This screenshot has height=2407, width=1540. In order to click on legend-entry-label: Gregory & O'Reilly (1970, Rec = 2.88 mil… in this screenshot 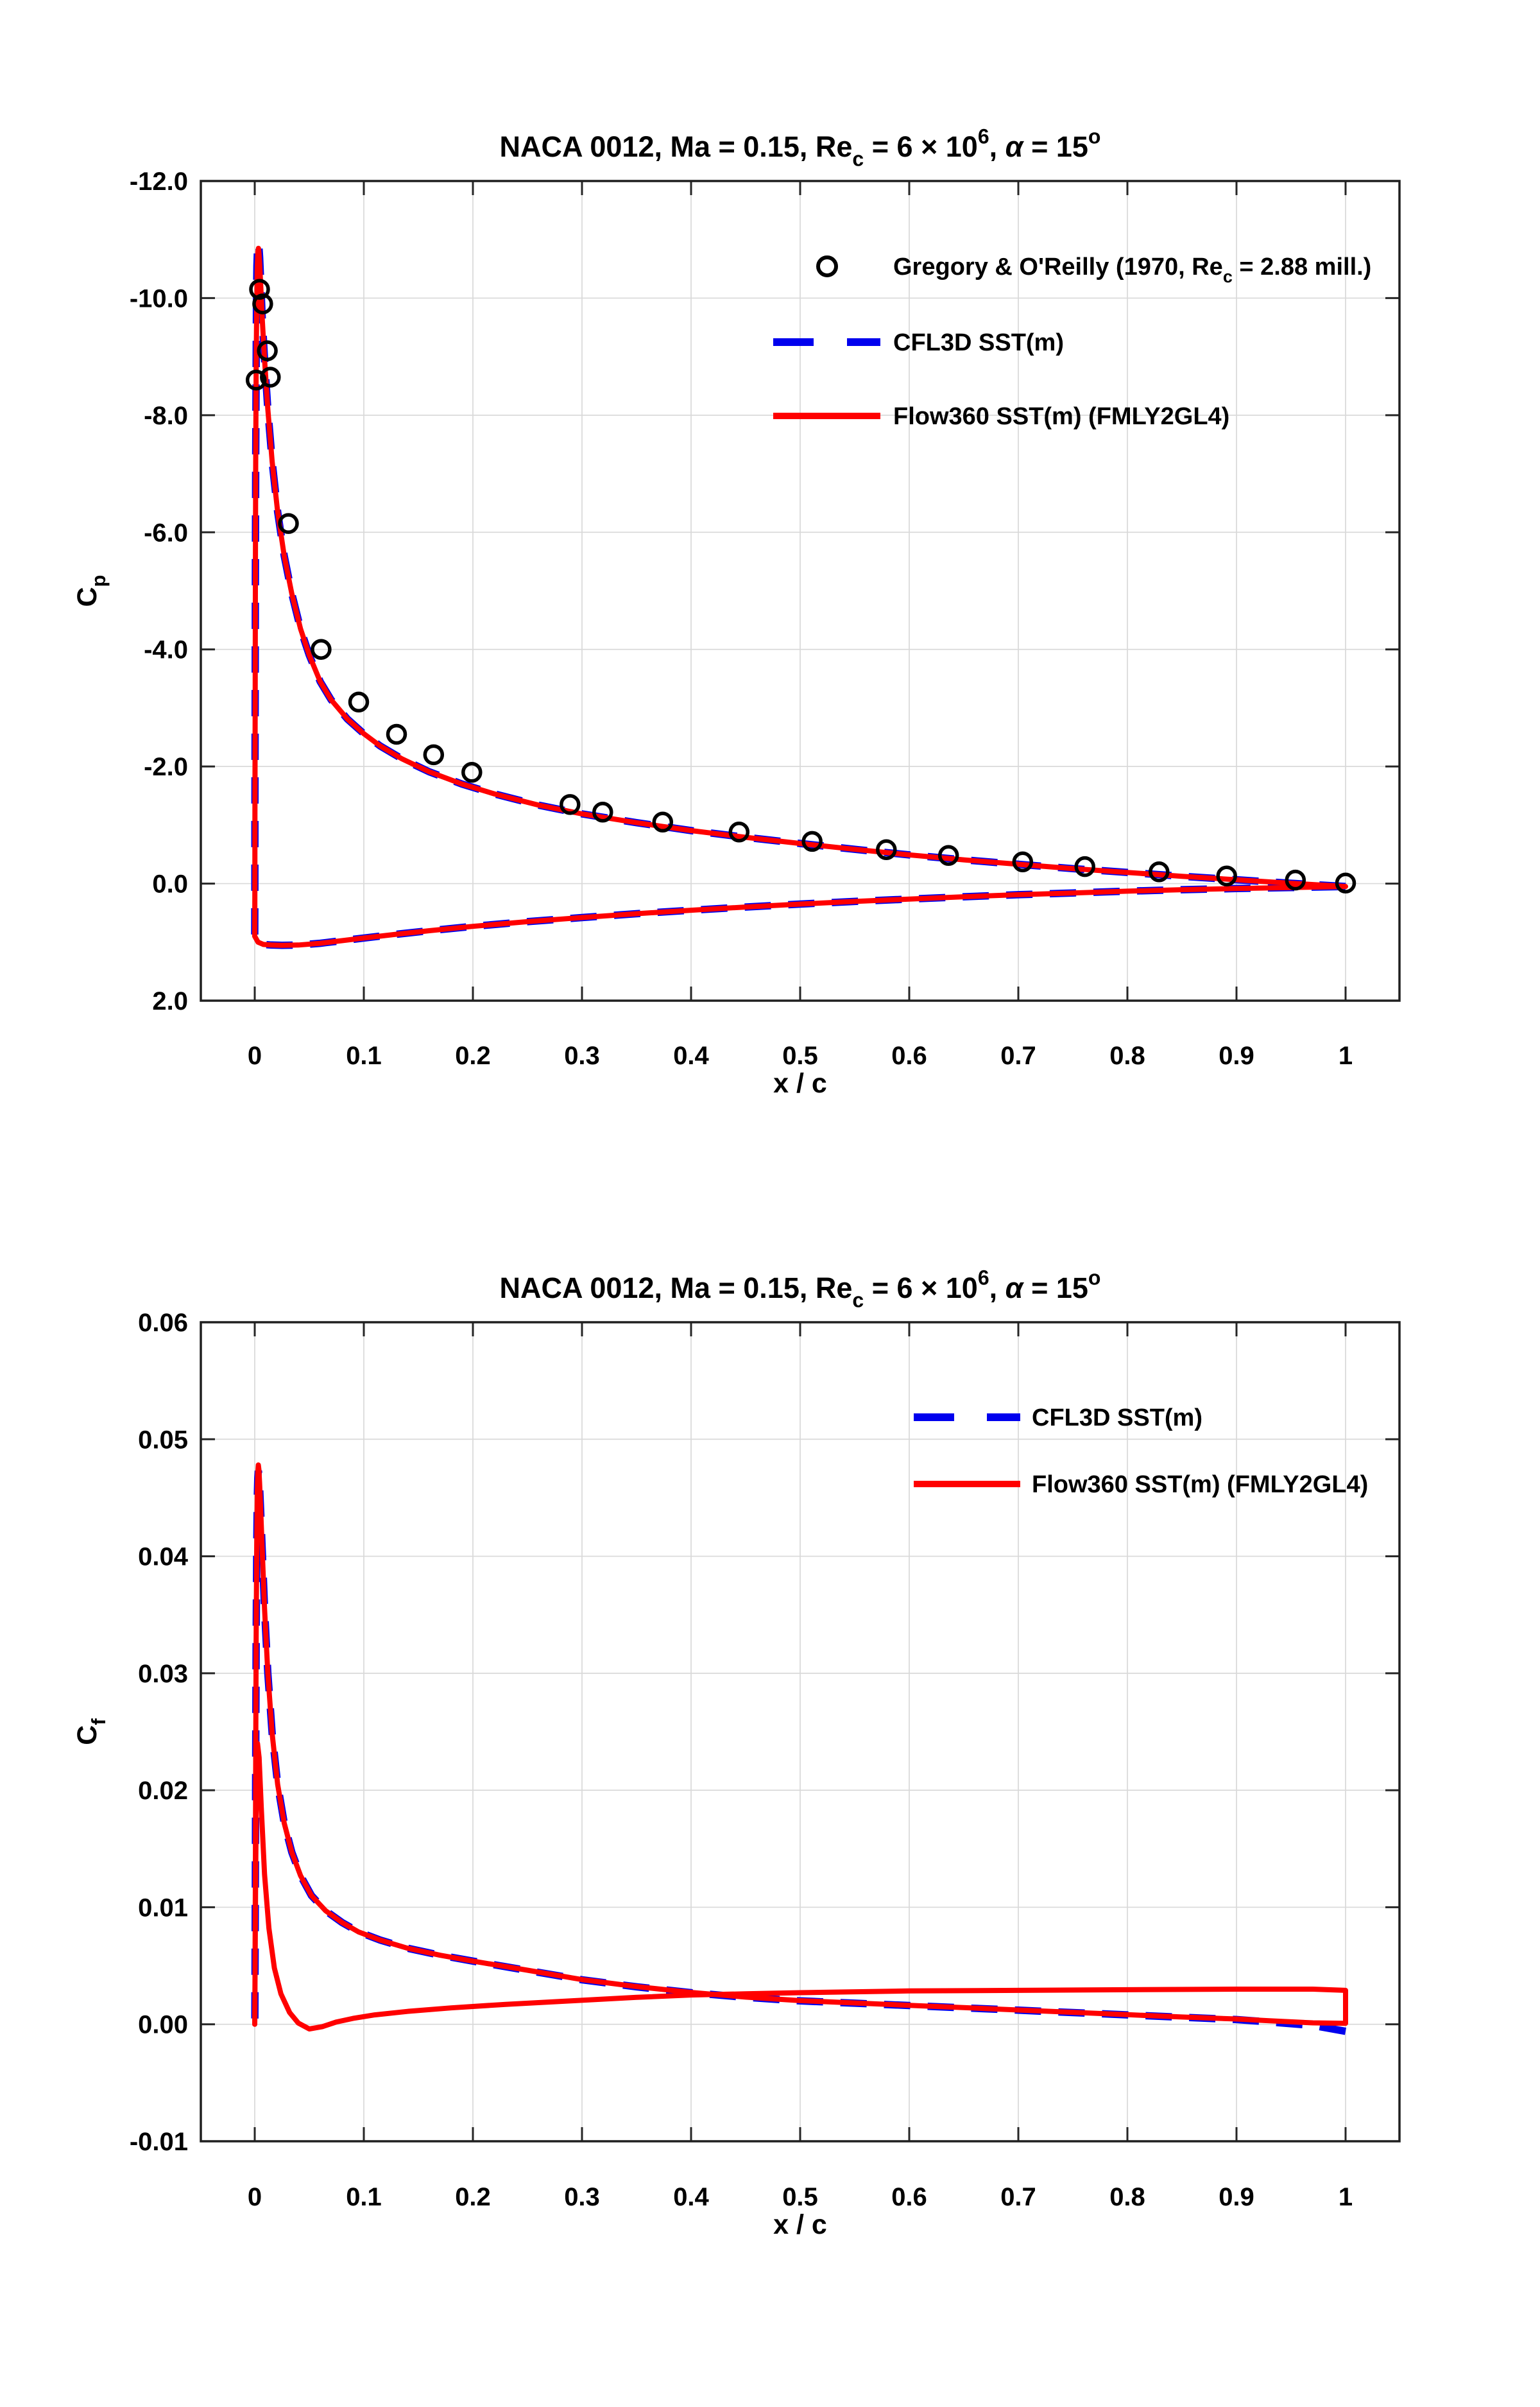, I will do `click(1132, 270)`.